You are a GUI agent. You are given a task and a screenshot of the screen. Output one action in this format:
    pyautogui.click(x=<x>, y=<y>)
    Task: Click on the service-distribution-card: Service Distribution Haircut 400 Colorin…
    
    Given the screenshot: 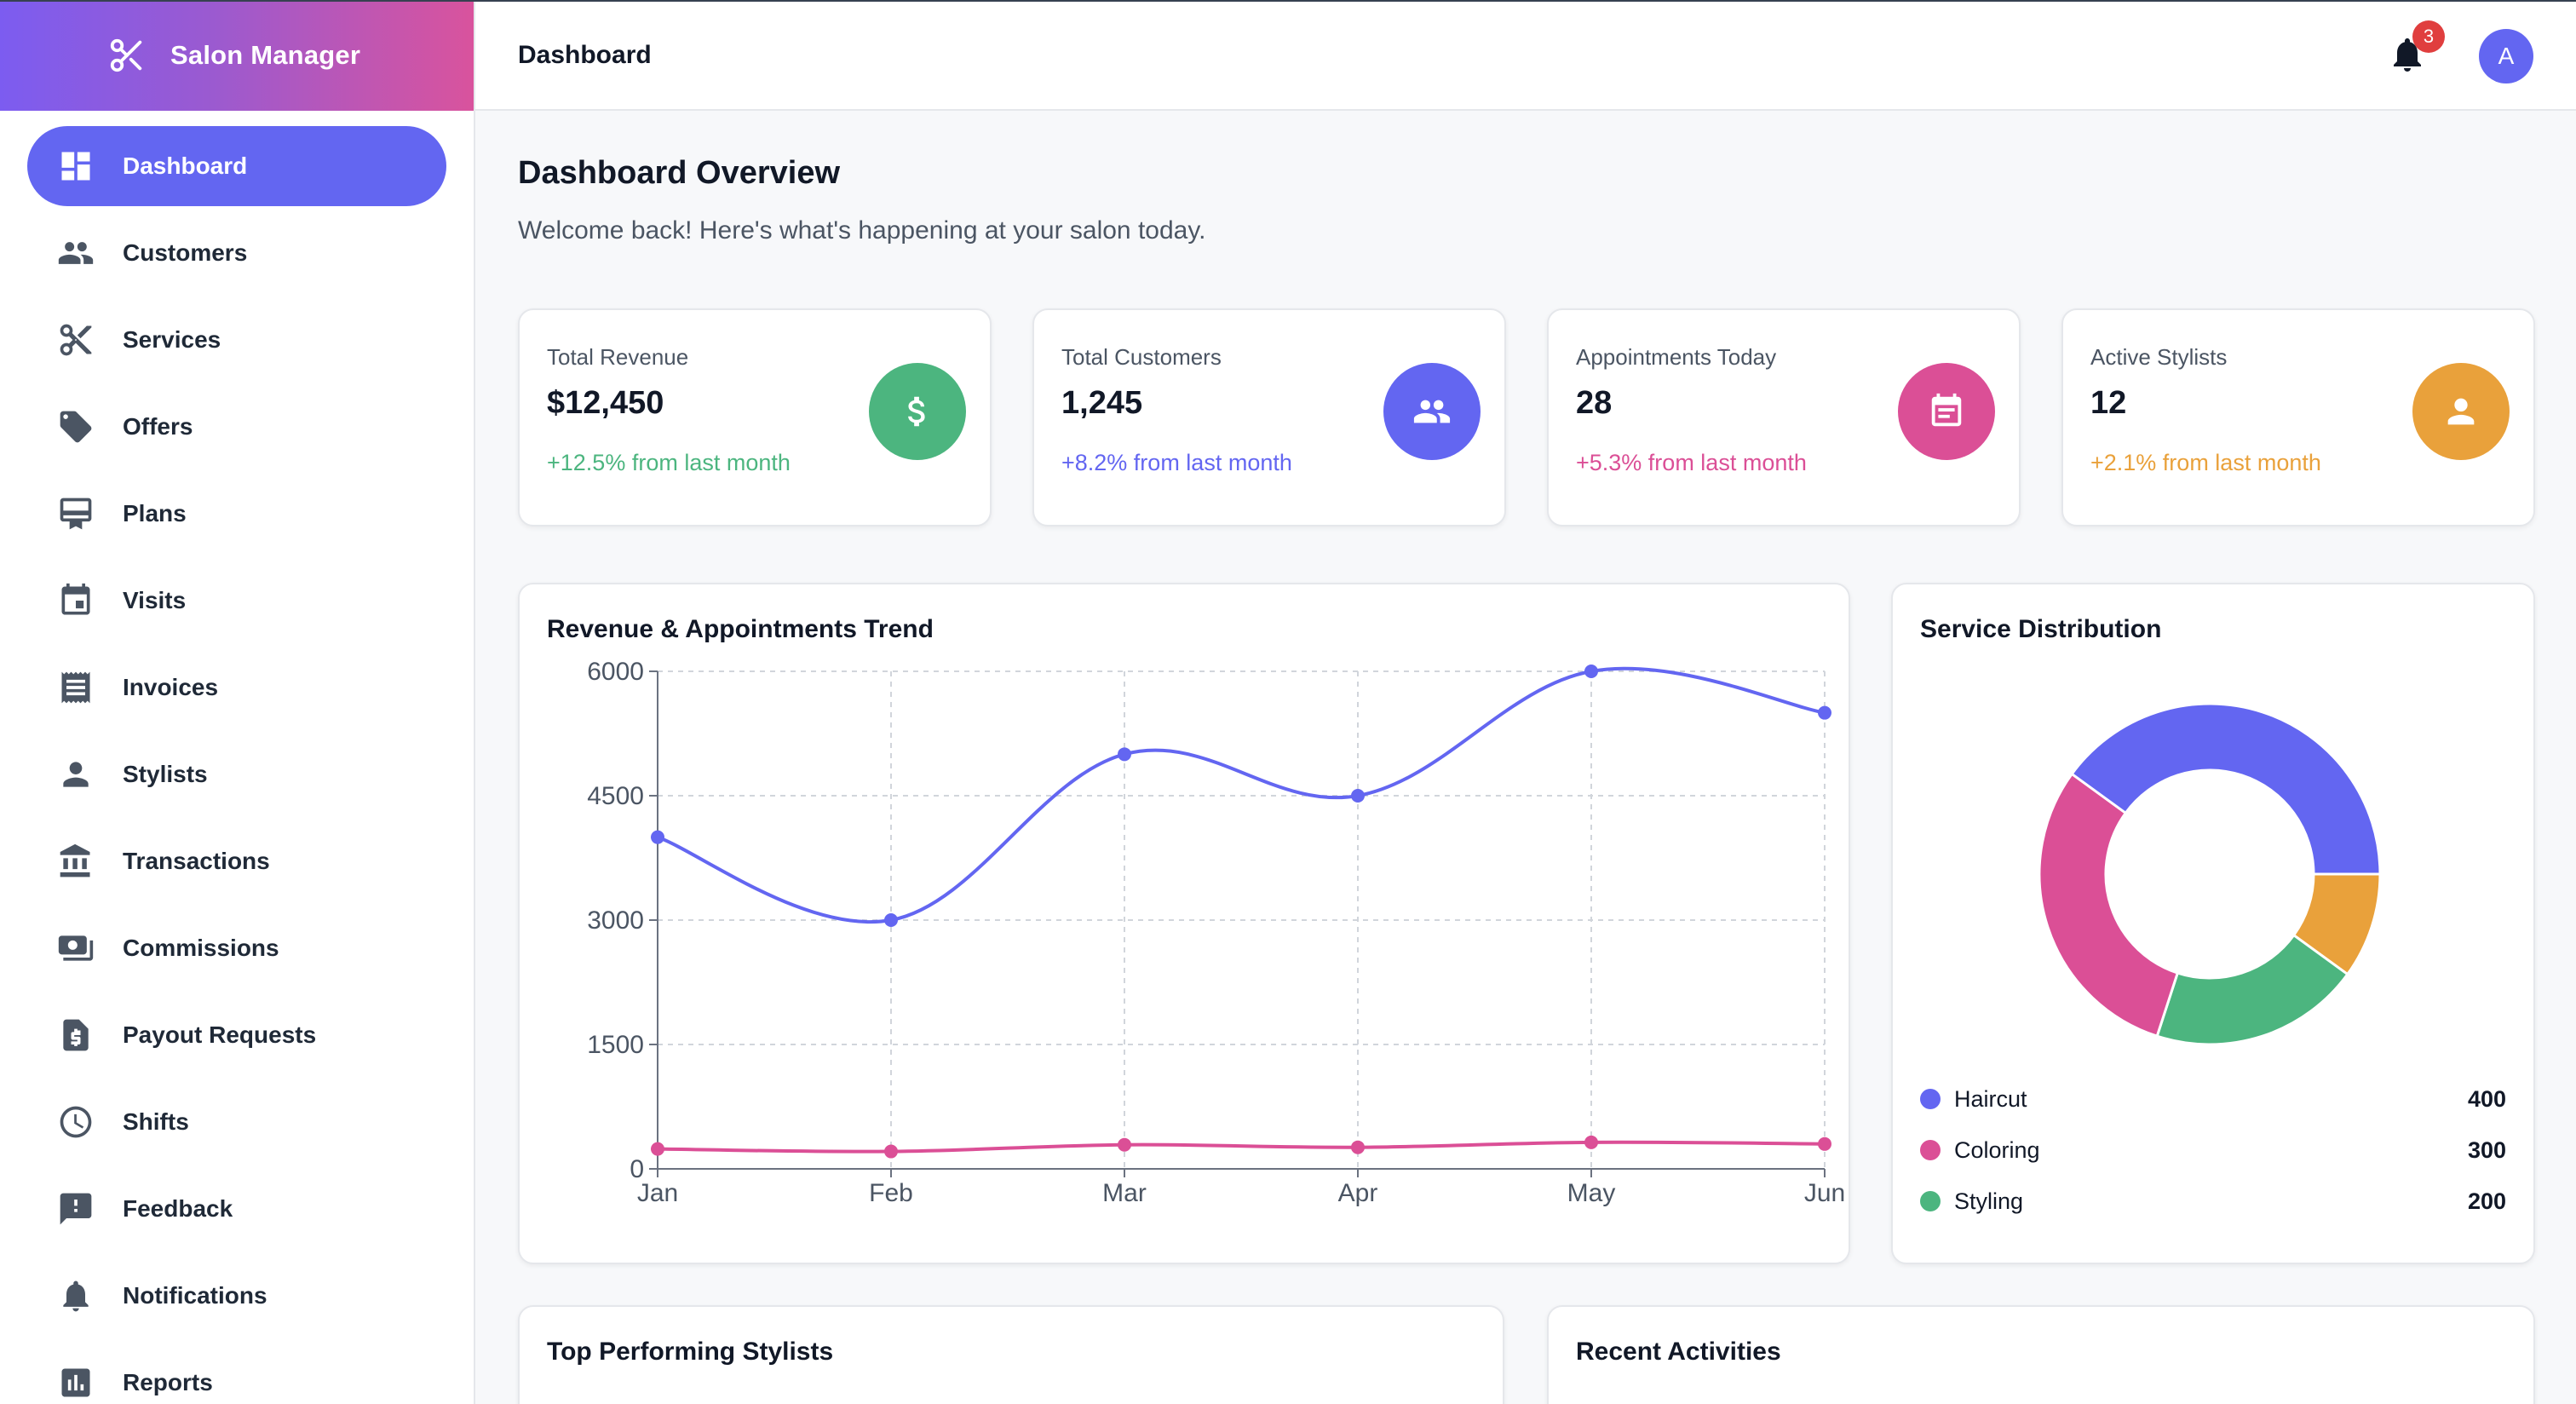 What is the action you would take?
    pyautogui.click(x=2213, y=923)
    